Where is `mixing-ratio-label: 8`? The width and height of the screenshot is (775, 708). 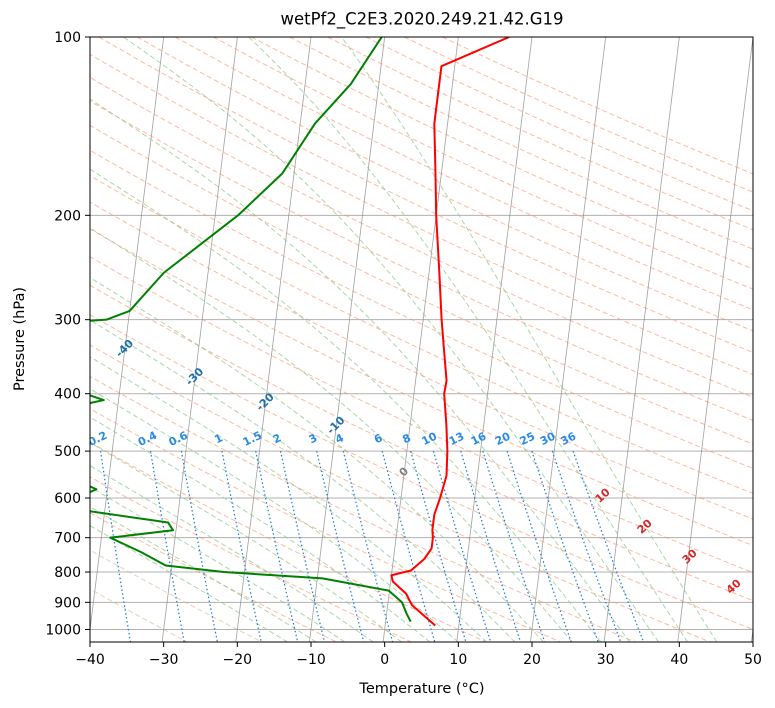
mixing-ratio-label: 8 is located at coordinates (406, 438).